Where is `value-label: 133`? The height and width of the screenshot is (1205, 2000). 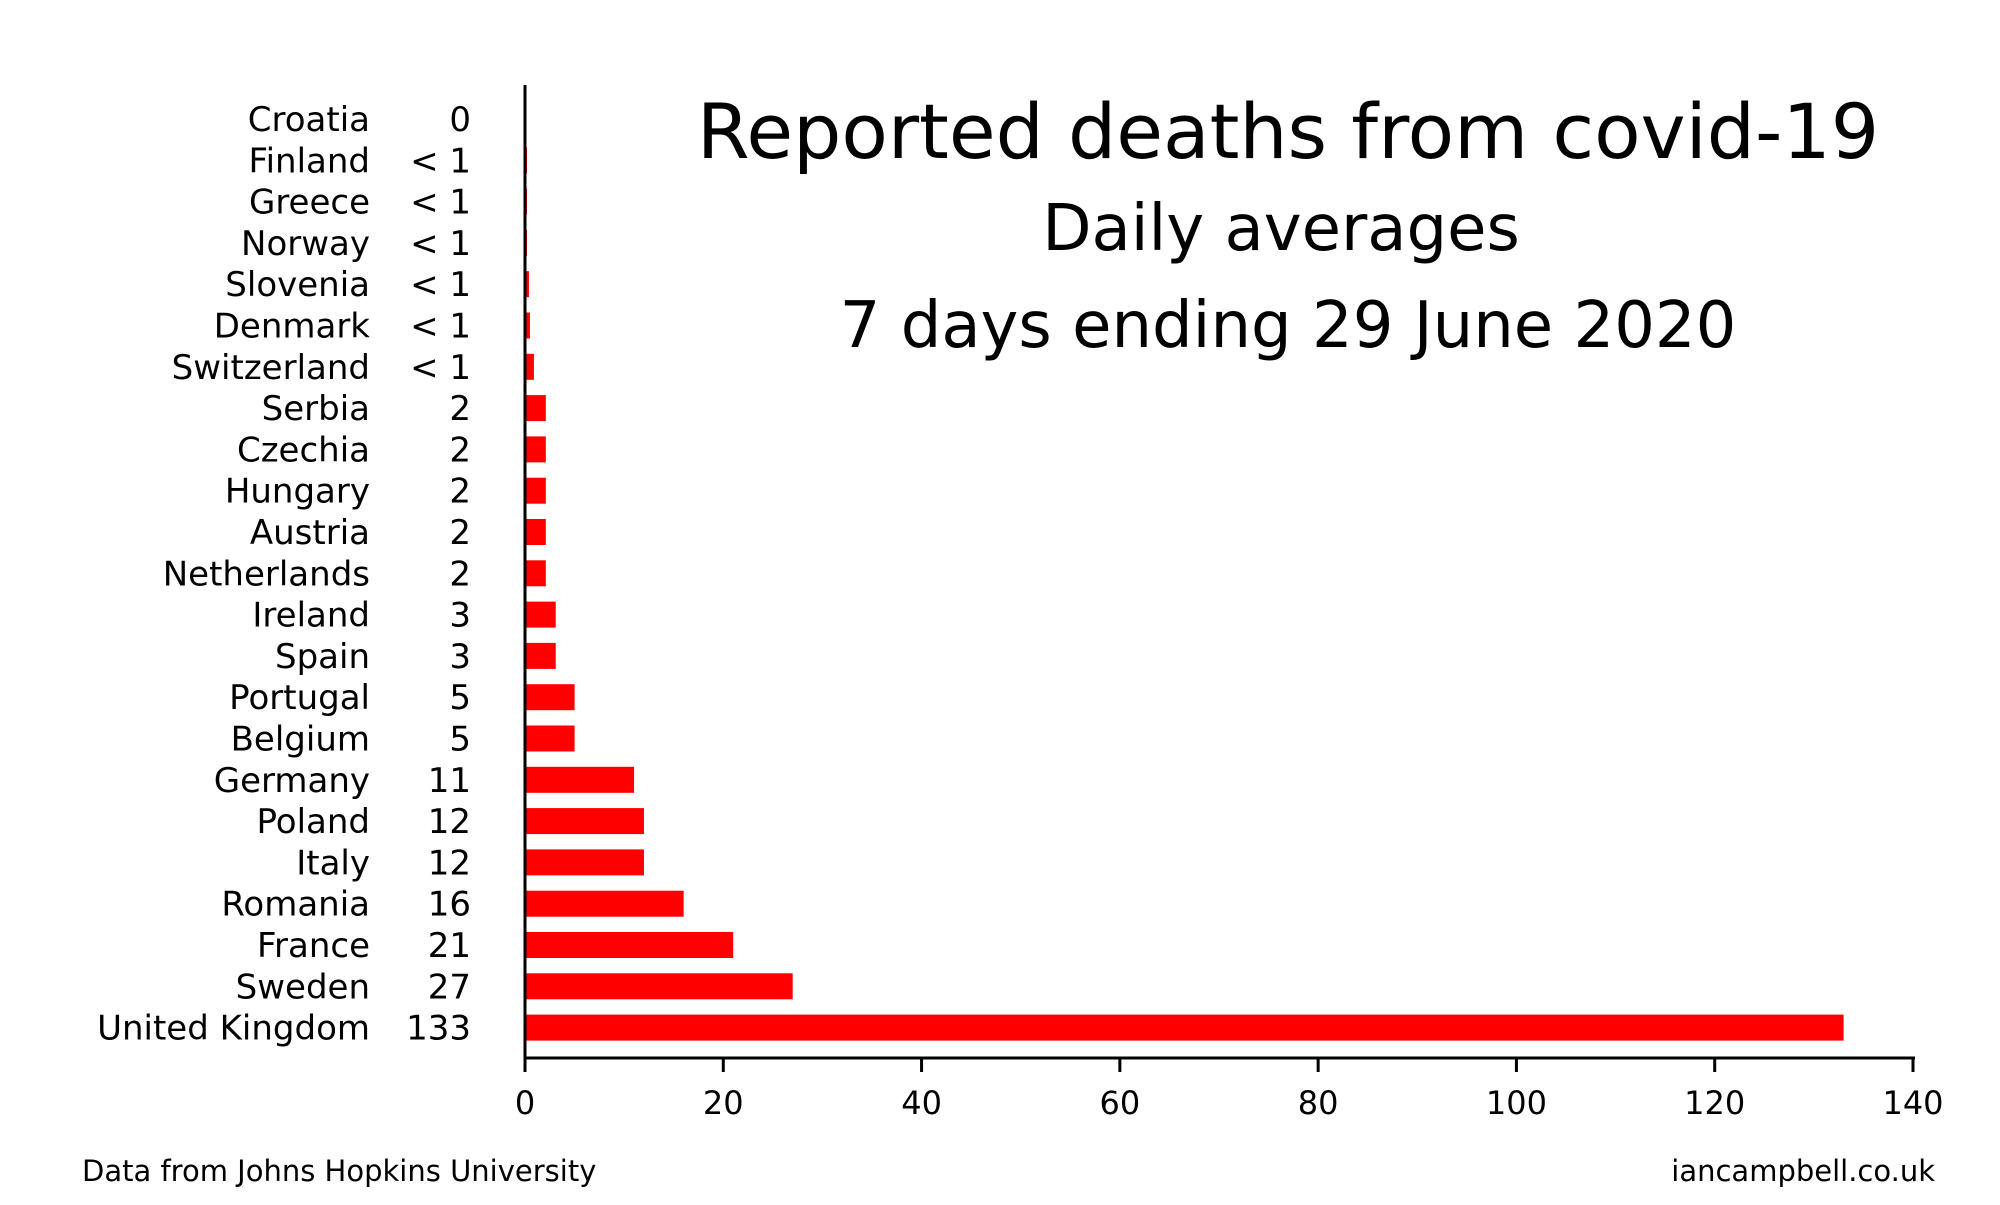
value-label: 133 is located at coordinates (438, 1029).